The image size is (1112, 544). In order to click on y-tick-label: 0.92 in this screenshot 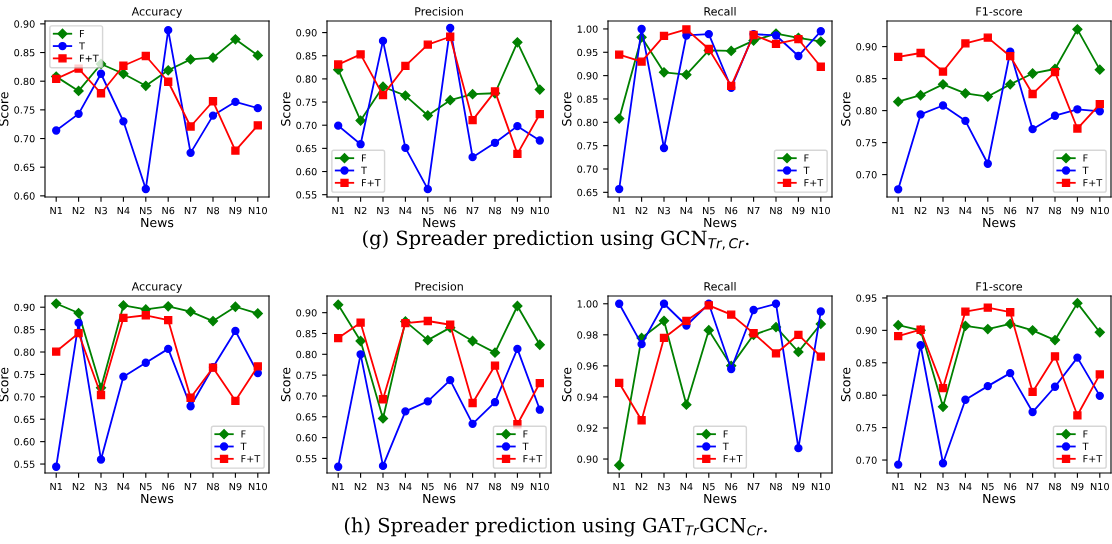, I will do `click(587, 428)`.